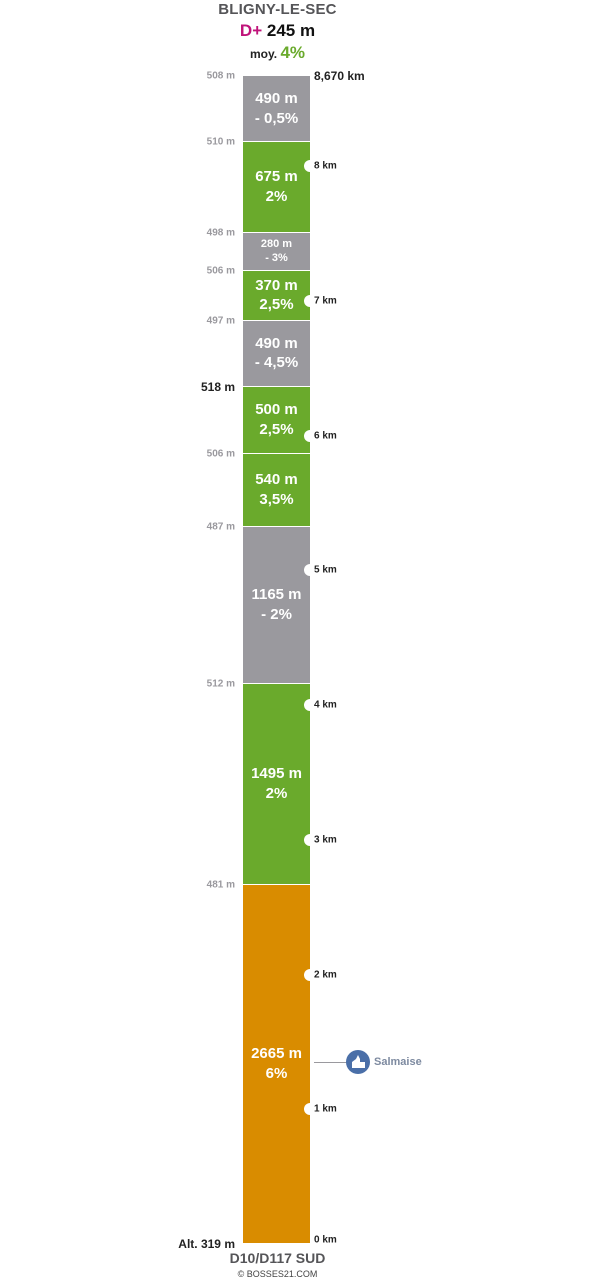  I want to click on average-grade: moy. 4%, so click(277, 53).